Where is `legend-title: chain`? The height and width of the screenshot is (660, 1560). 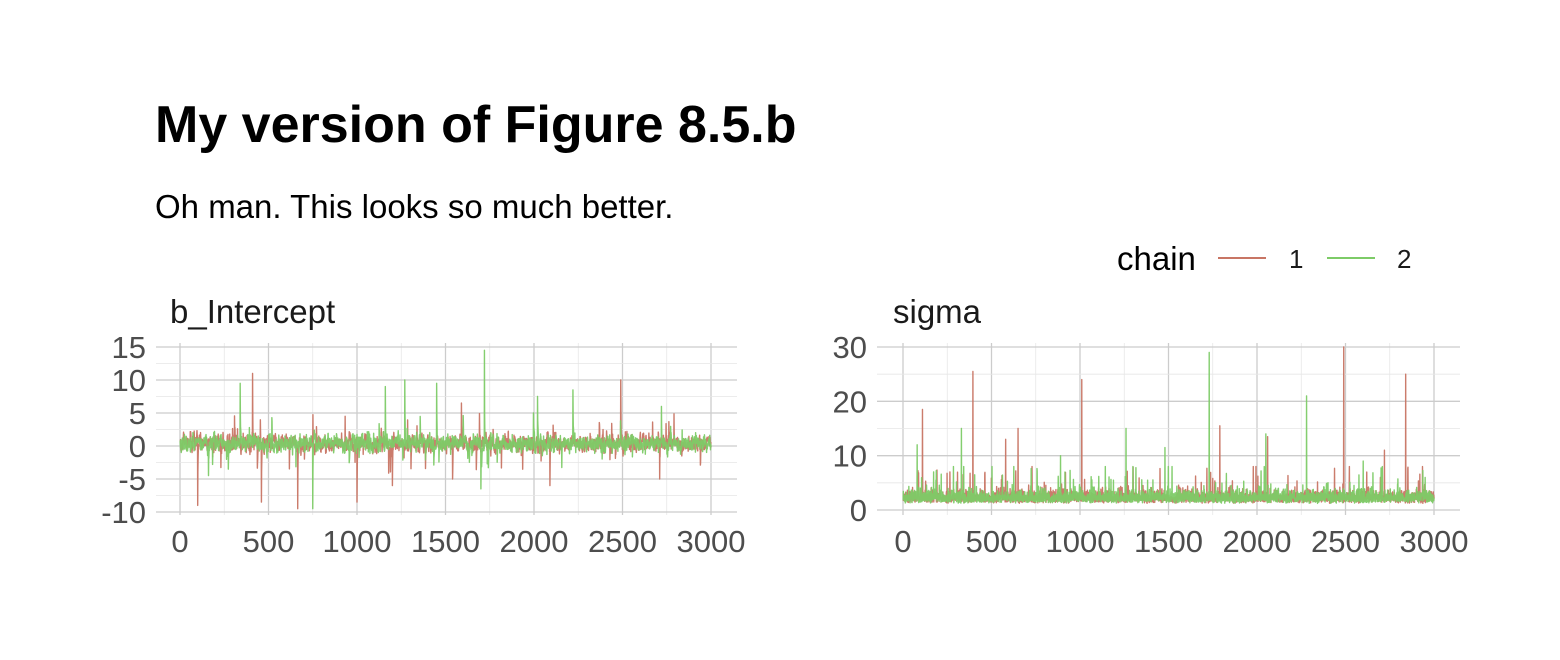 legend-title: chain is located at coordinates (1156, 258).